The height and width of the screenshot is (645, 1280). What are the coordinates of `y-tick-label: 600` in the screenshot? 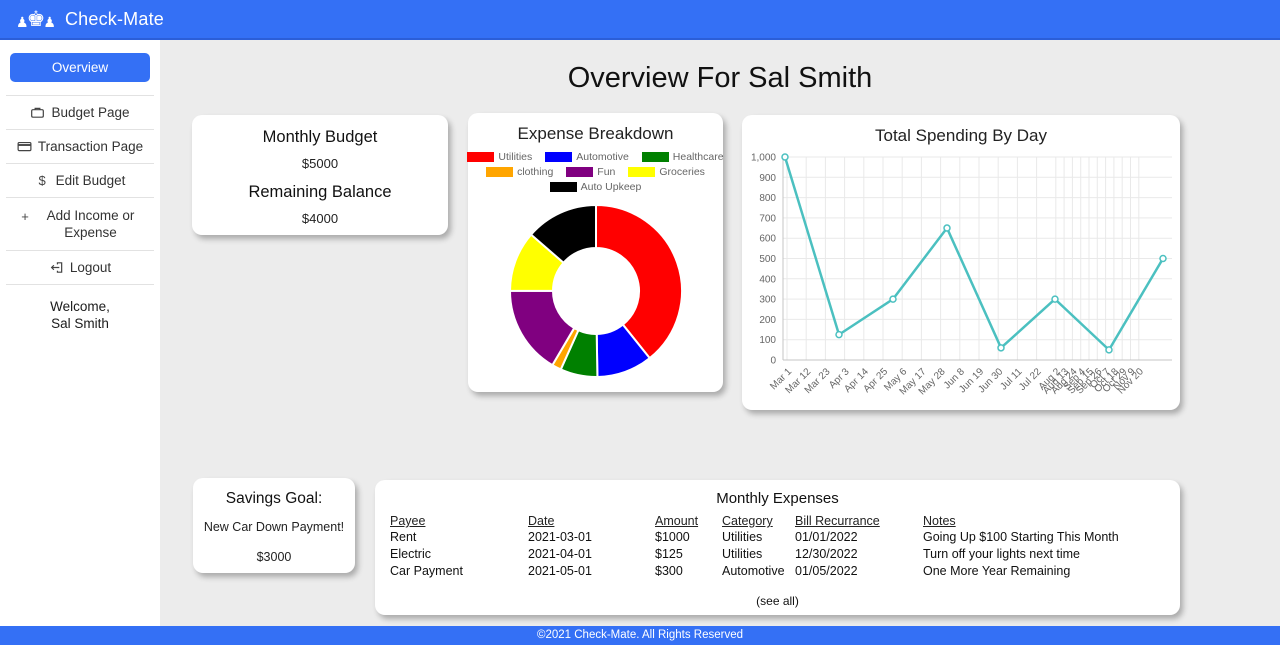 It's located at (767, 239).